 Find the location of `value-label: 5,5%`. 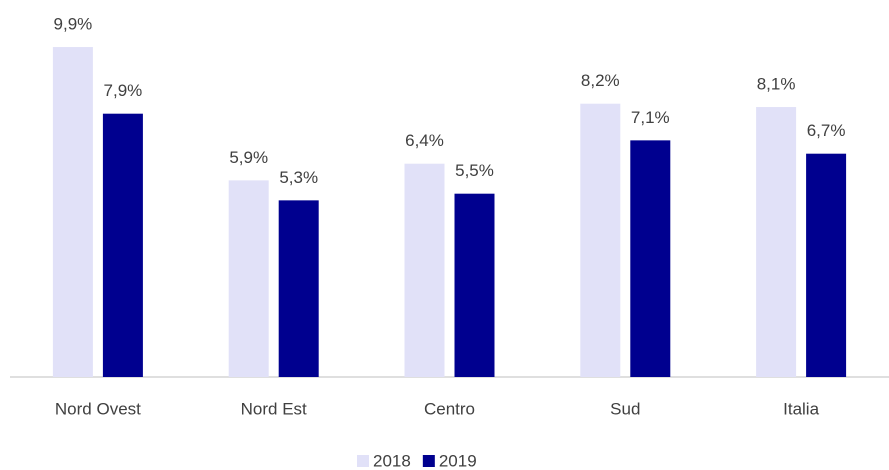

value-label: 5,5% is located at coordinates (474, 170).